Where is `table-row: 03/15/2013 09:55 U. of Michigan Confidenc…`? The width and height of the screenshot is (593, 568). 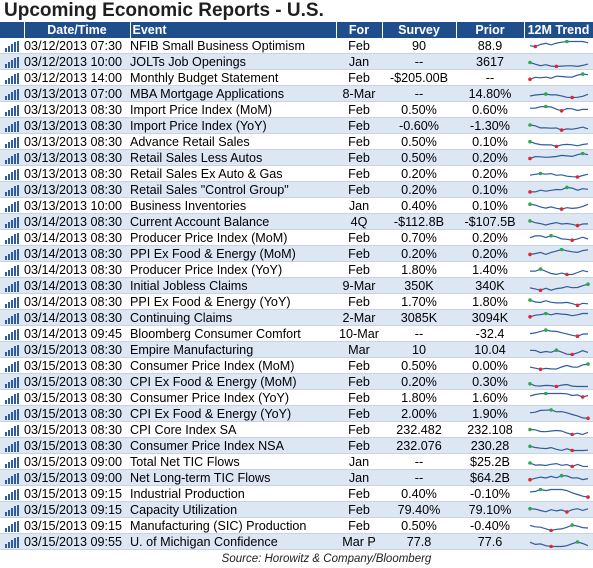
table-row: 03/15/2013 09:55 U. of Michigan Confidenc… is located at coordinates (296, 541).